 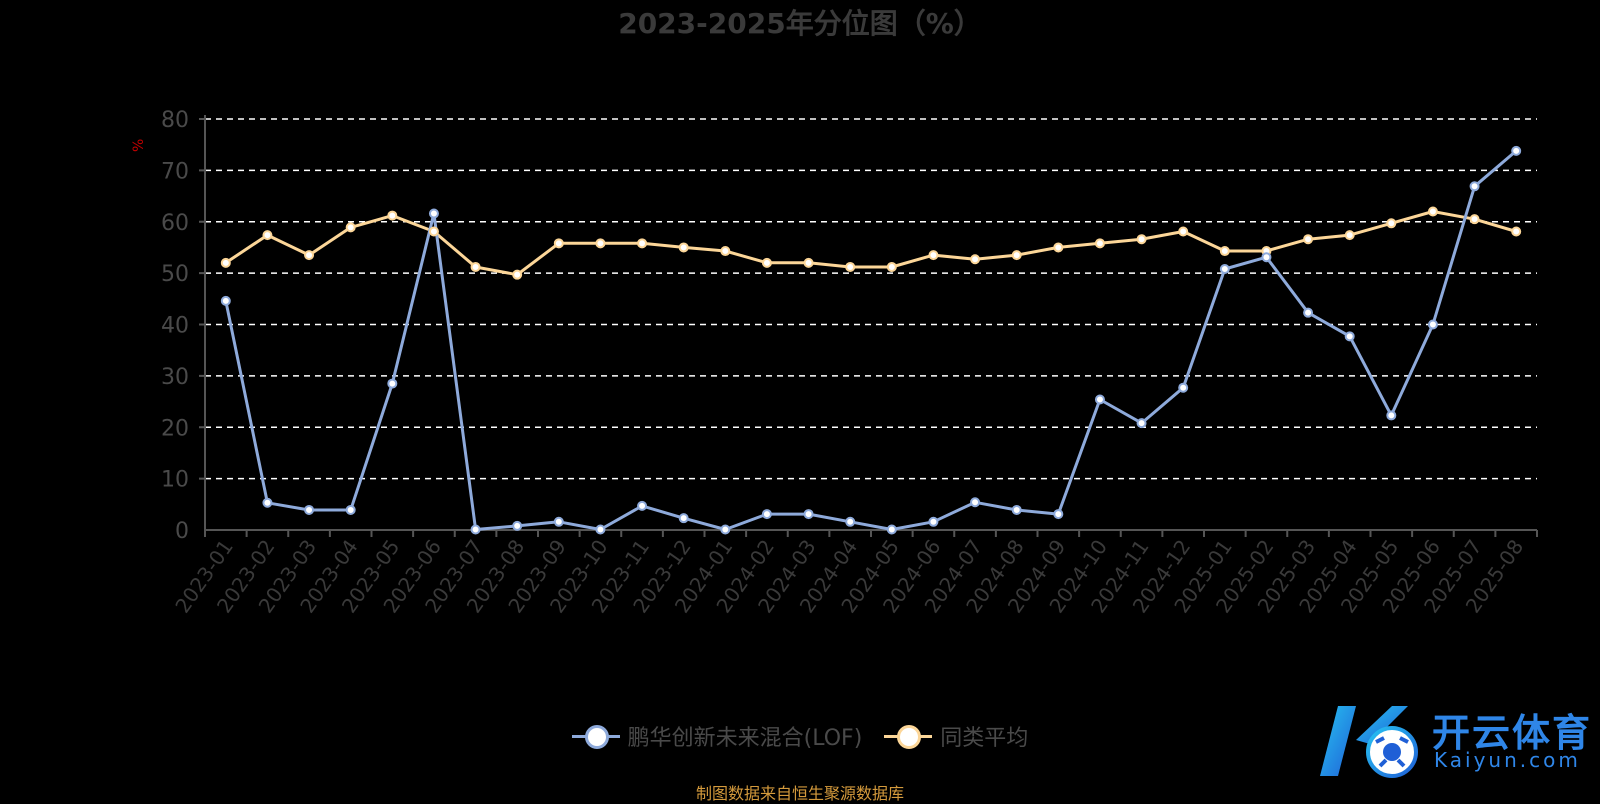 I want to click on kaiyun-logo-icon, so click(x=1369, y=742).